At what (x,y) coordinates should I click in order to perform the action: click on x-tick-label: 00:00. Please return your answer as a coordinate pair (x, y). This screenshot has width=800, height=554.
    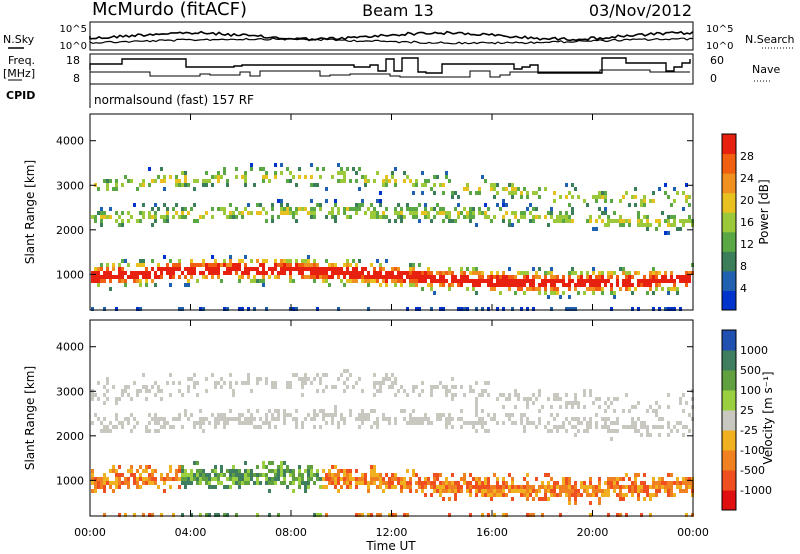
    Looking at the image, I should click on (90, 532).